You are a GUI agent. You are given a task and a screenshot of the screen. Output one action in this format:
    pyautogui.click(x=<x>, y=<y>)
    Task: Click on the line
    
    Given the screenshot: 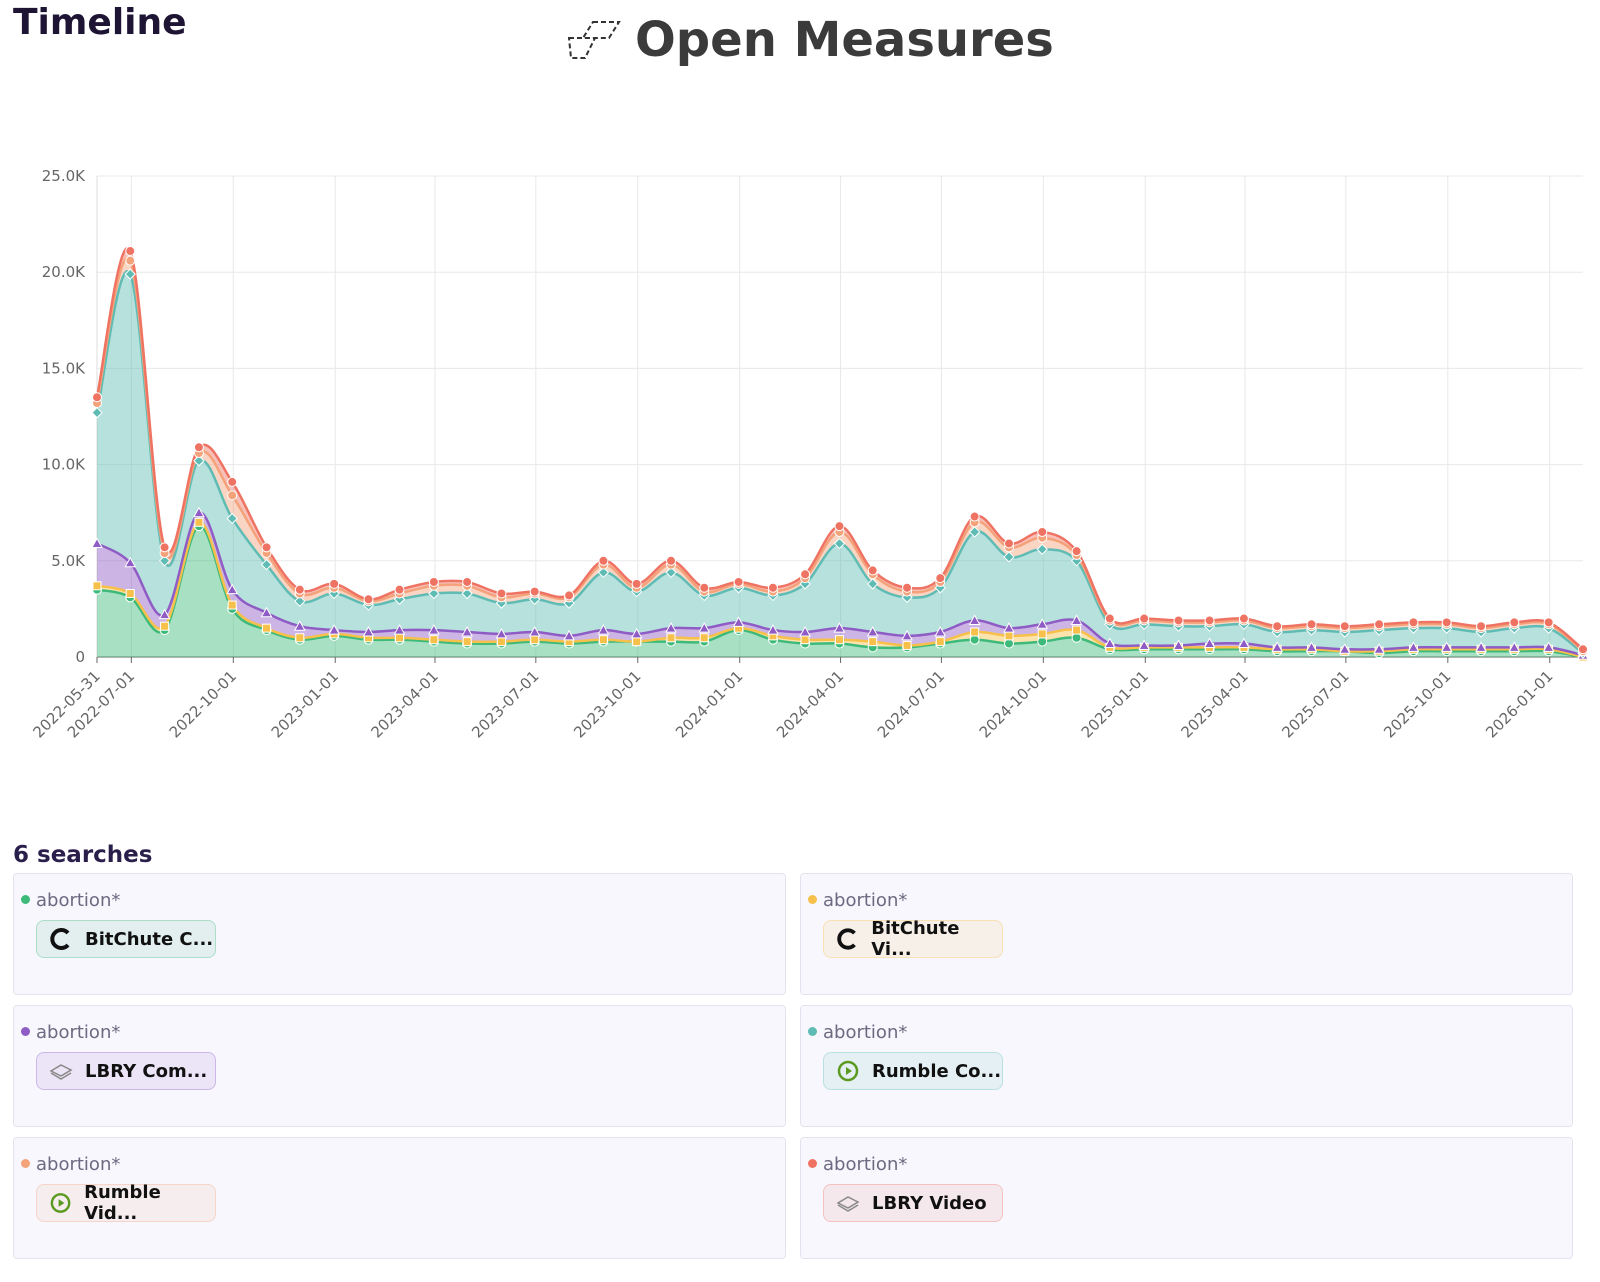 What is the action you would take?
    pyautogui.click(x=840, y=590)
    